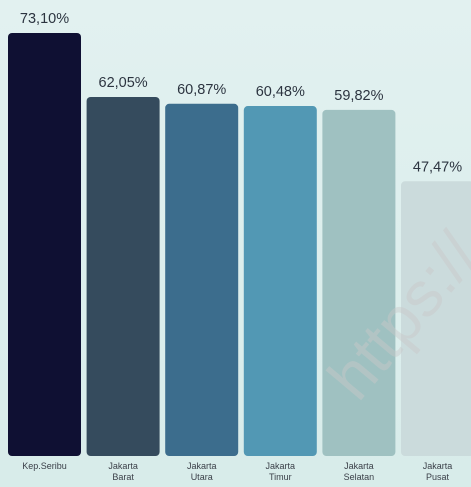 The image size is (471, 487). What do you see at coordinates (280, 92) in the screenshot?
I see `value-label-3: 60,48%` at bounding box center [280, 92].